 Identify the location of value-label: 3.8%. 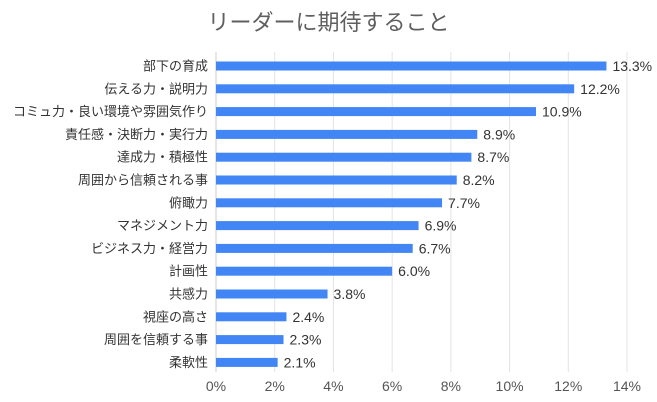
(350, 294).